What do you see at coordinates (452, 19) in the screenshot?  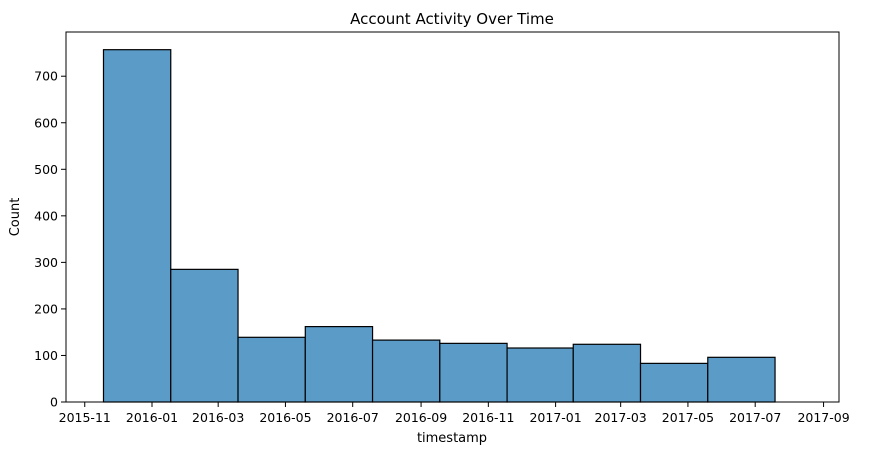 I see `chart-title: Account Activity Over Time` at bounding box center [452, 19].